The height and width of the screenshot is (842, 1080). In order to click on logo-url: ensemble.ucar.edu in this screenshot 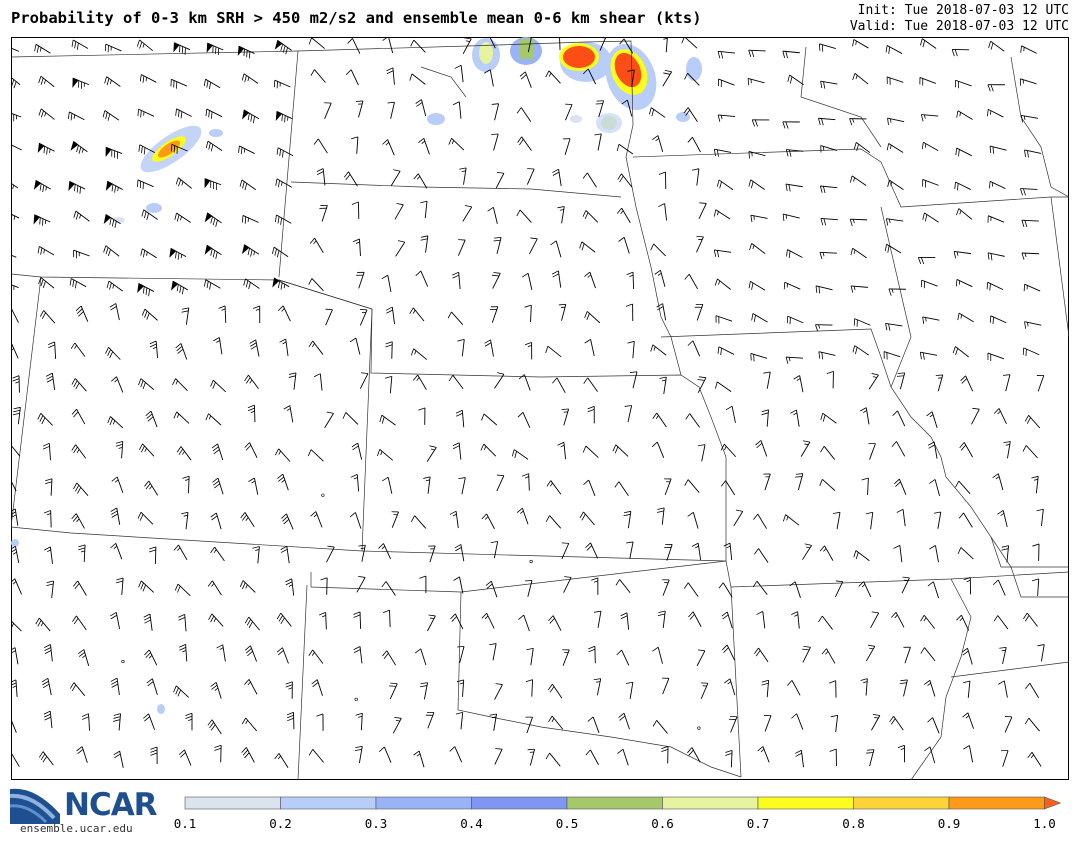, I will do `click(76, 828)`.